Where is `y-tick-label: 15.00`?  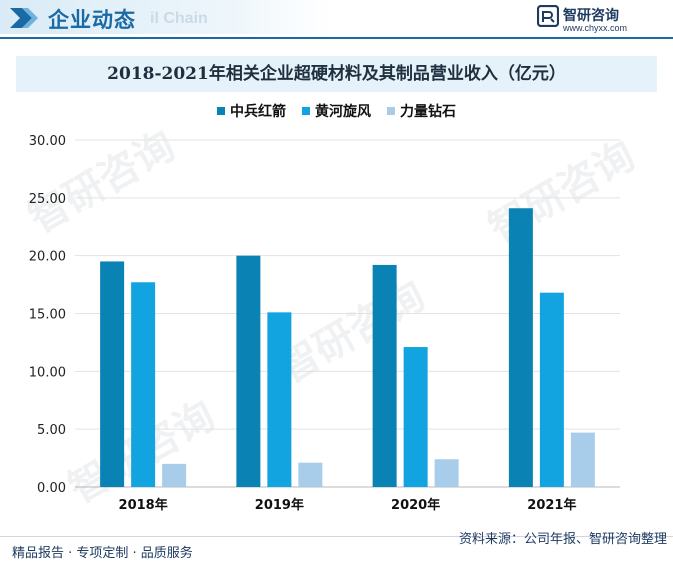 y-tick-label: 15.00 is located at coordinates (47, 315).